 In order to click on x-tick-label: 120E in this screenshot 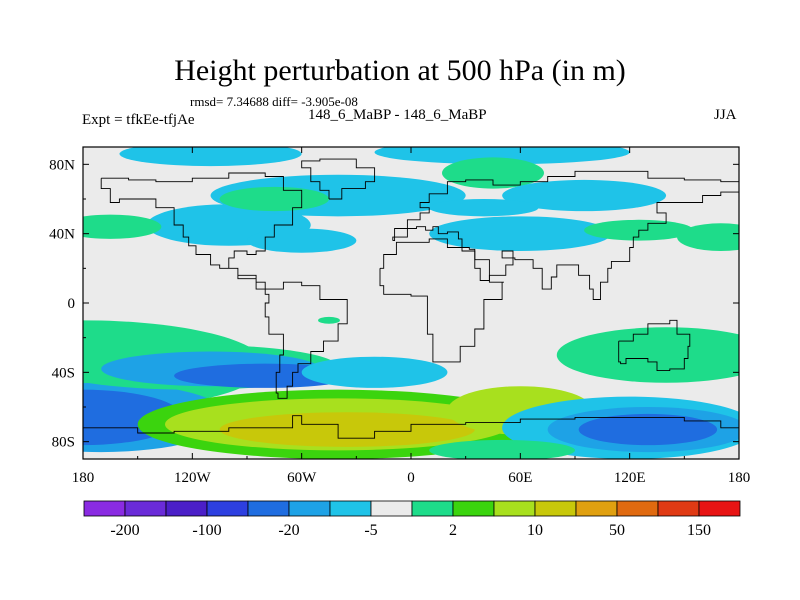, I will do `click(630, 478)`.